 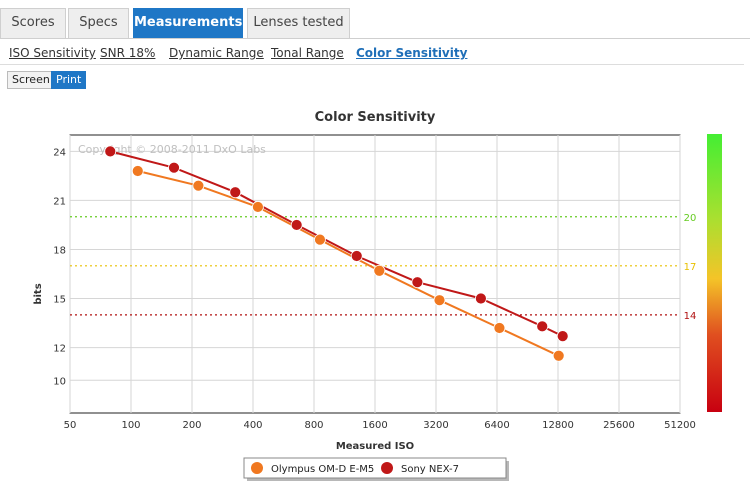 I want to click on x-tick-label: 12800, so click(x=558, y=425).